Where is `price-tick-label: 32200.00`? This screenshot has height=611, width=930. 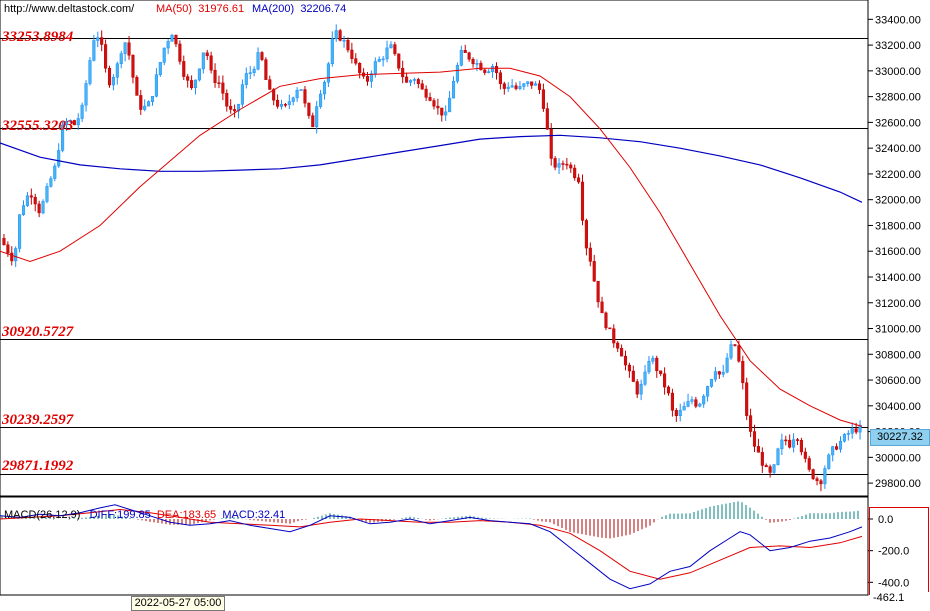
price-tick-label: 32200.00 is located at coordinates (898, 175).